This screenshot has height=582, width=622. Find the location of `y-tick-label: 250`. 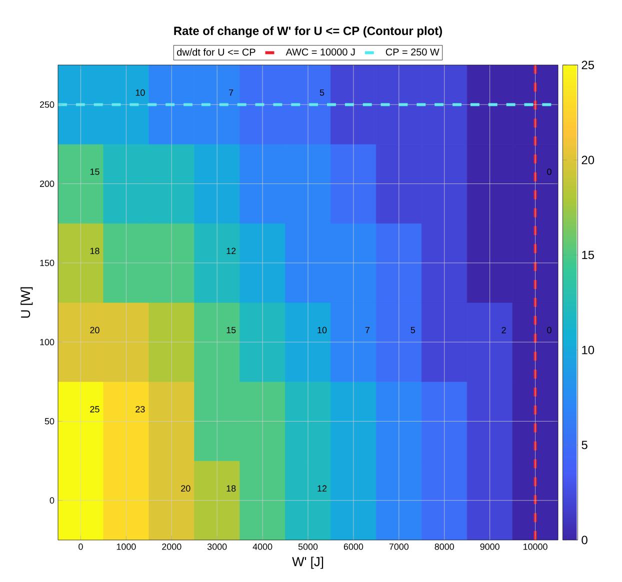

y-tick-label: 250 is located at coordinates (47, 104).